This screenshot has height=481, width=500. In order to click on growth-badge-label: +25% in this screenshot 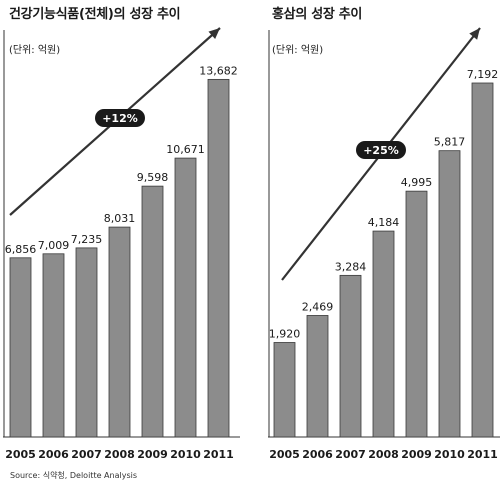, I will do `click(381, 150)`.